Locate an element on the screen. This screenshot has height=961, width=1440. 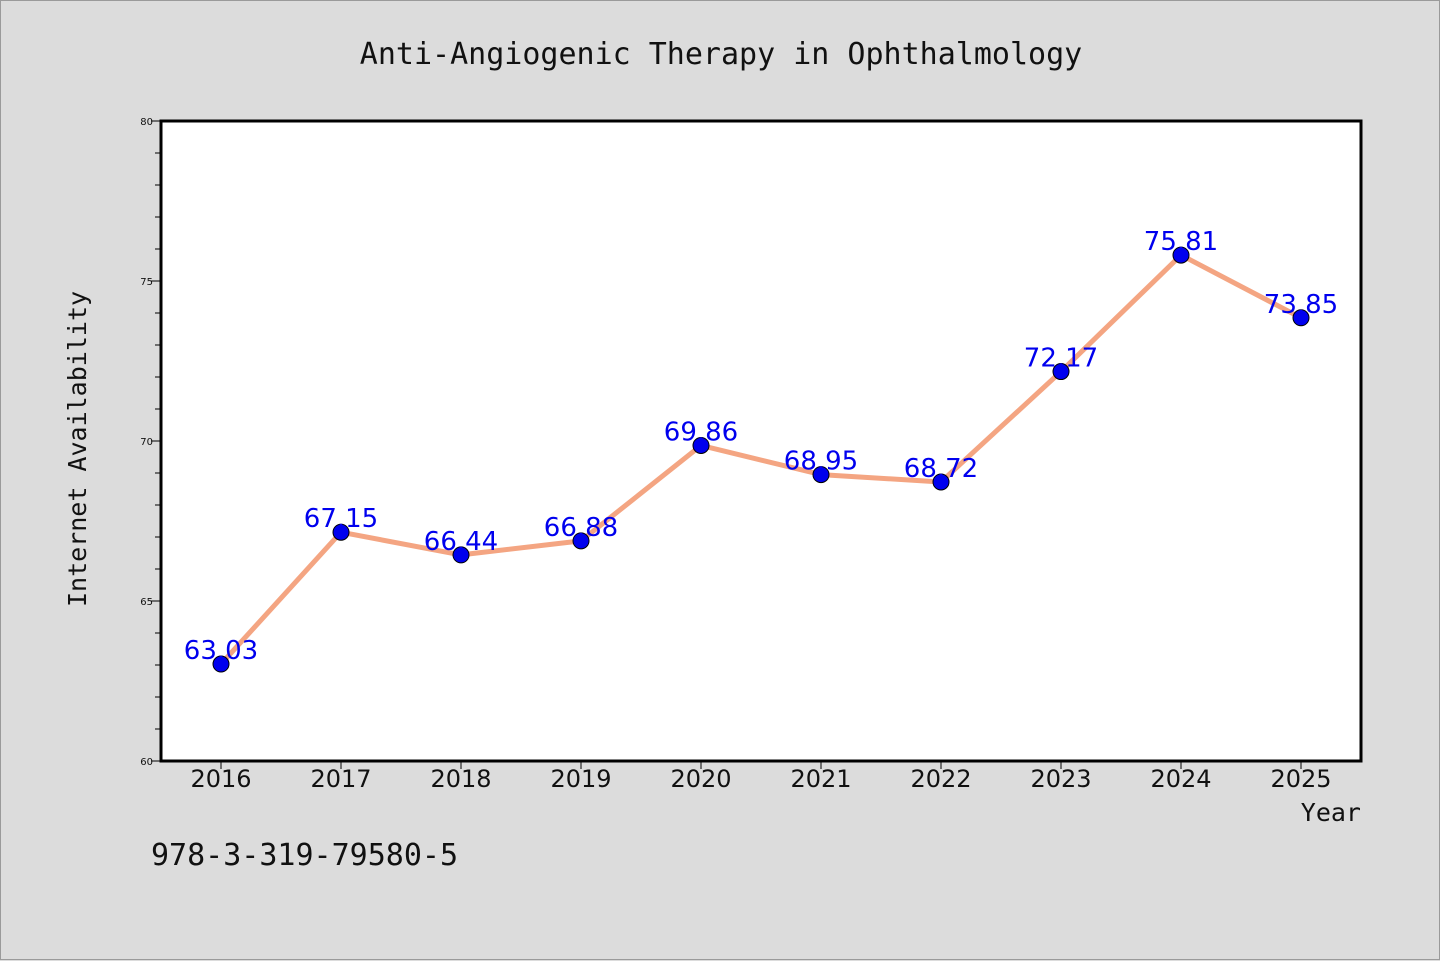
data-label: 75.81 is located at coordinates (1181, 242).